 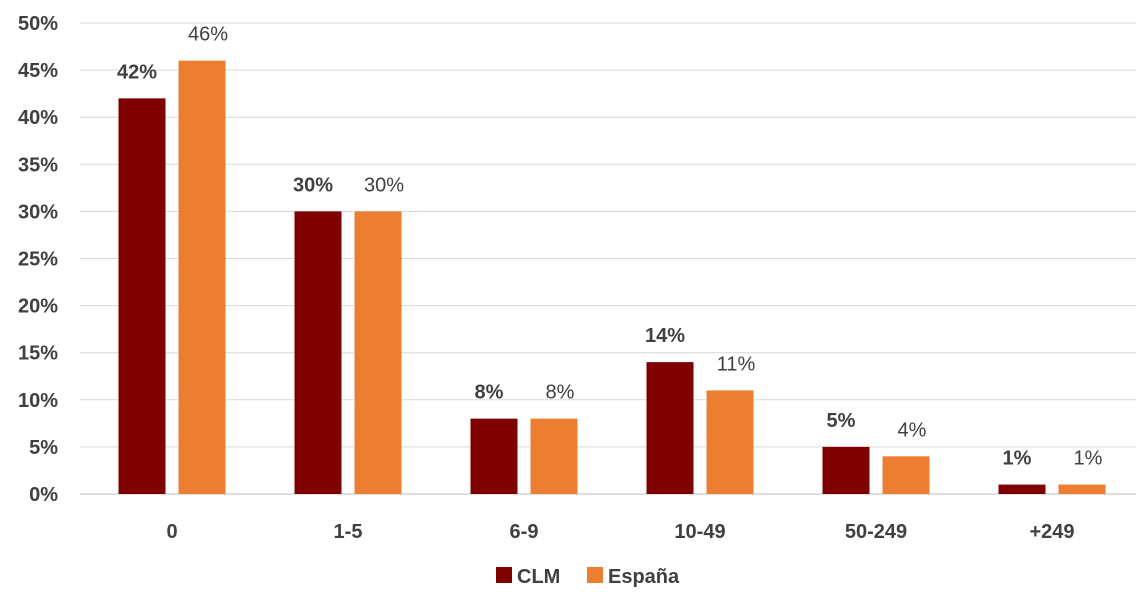 What do you see at coordinates (38, 165) in the screenshot?
I see `y-tick-label: 35%` at bounding box center [38, 165].